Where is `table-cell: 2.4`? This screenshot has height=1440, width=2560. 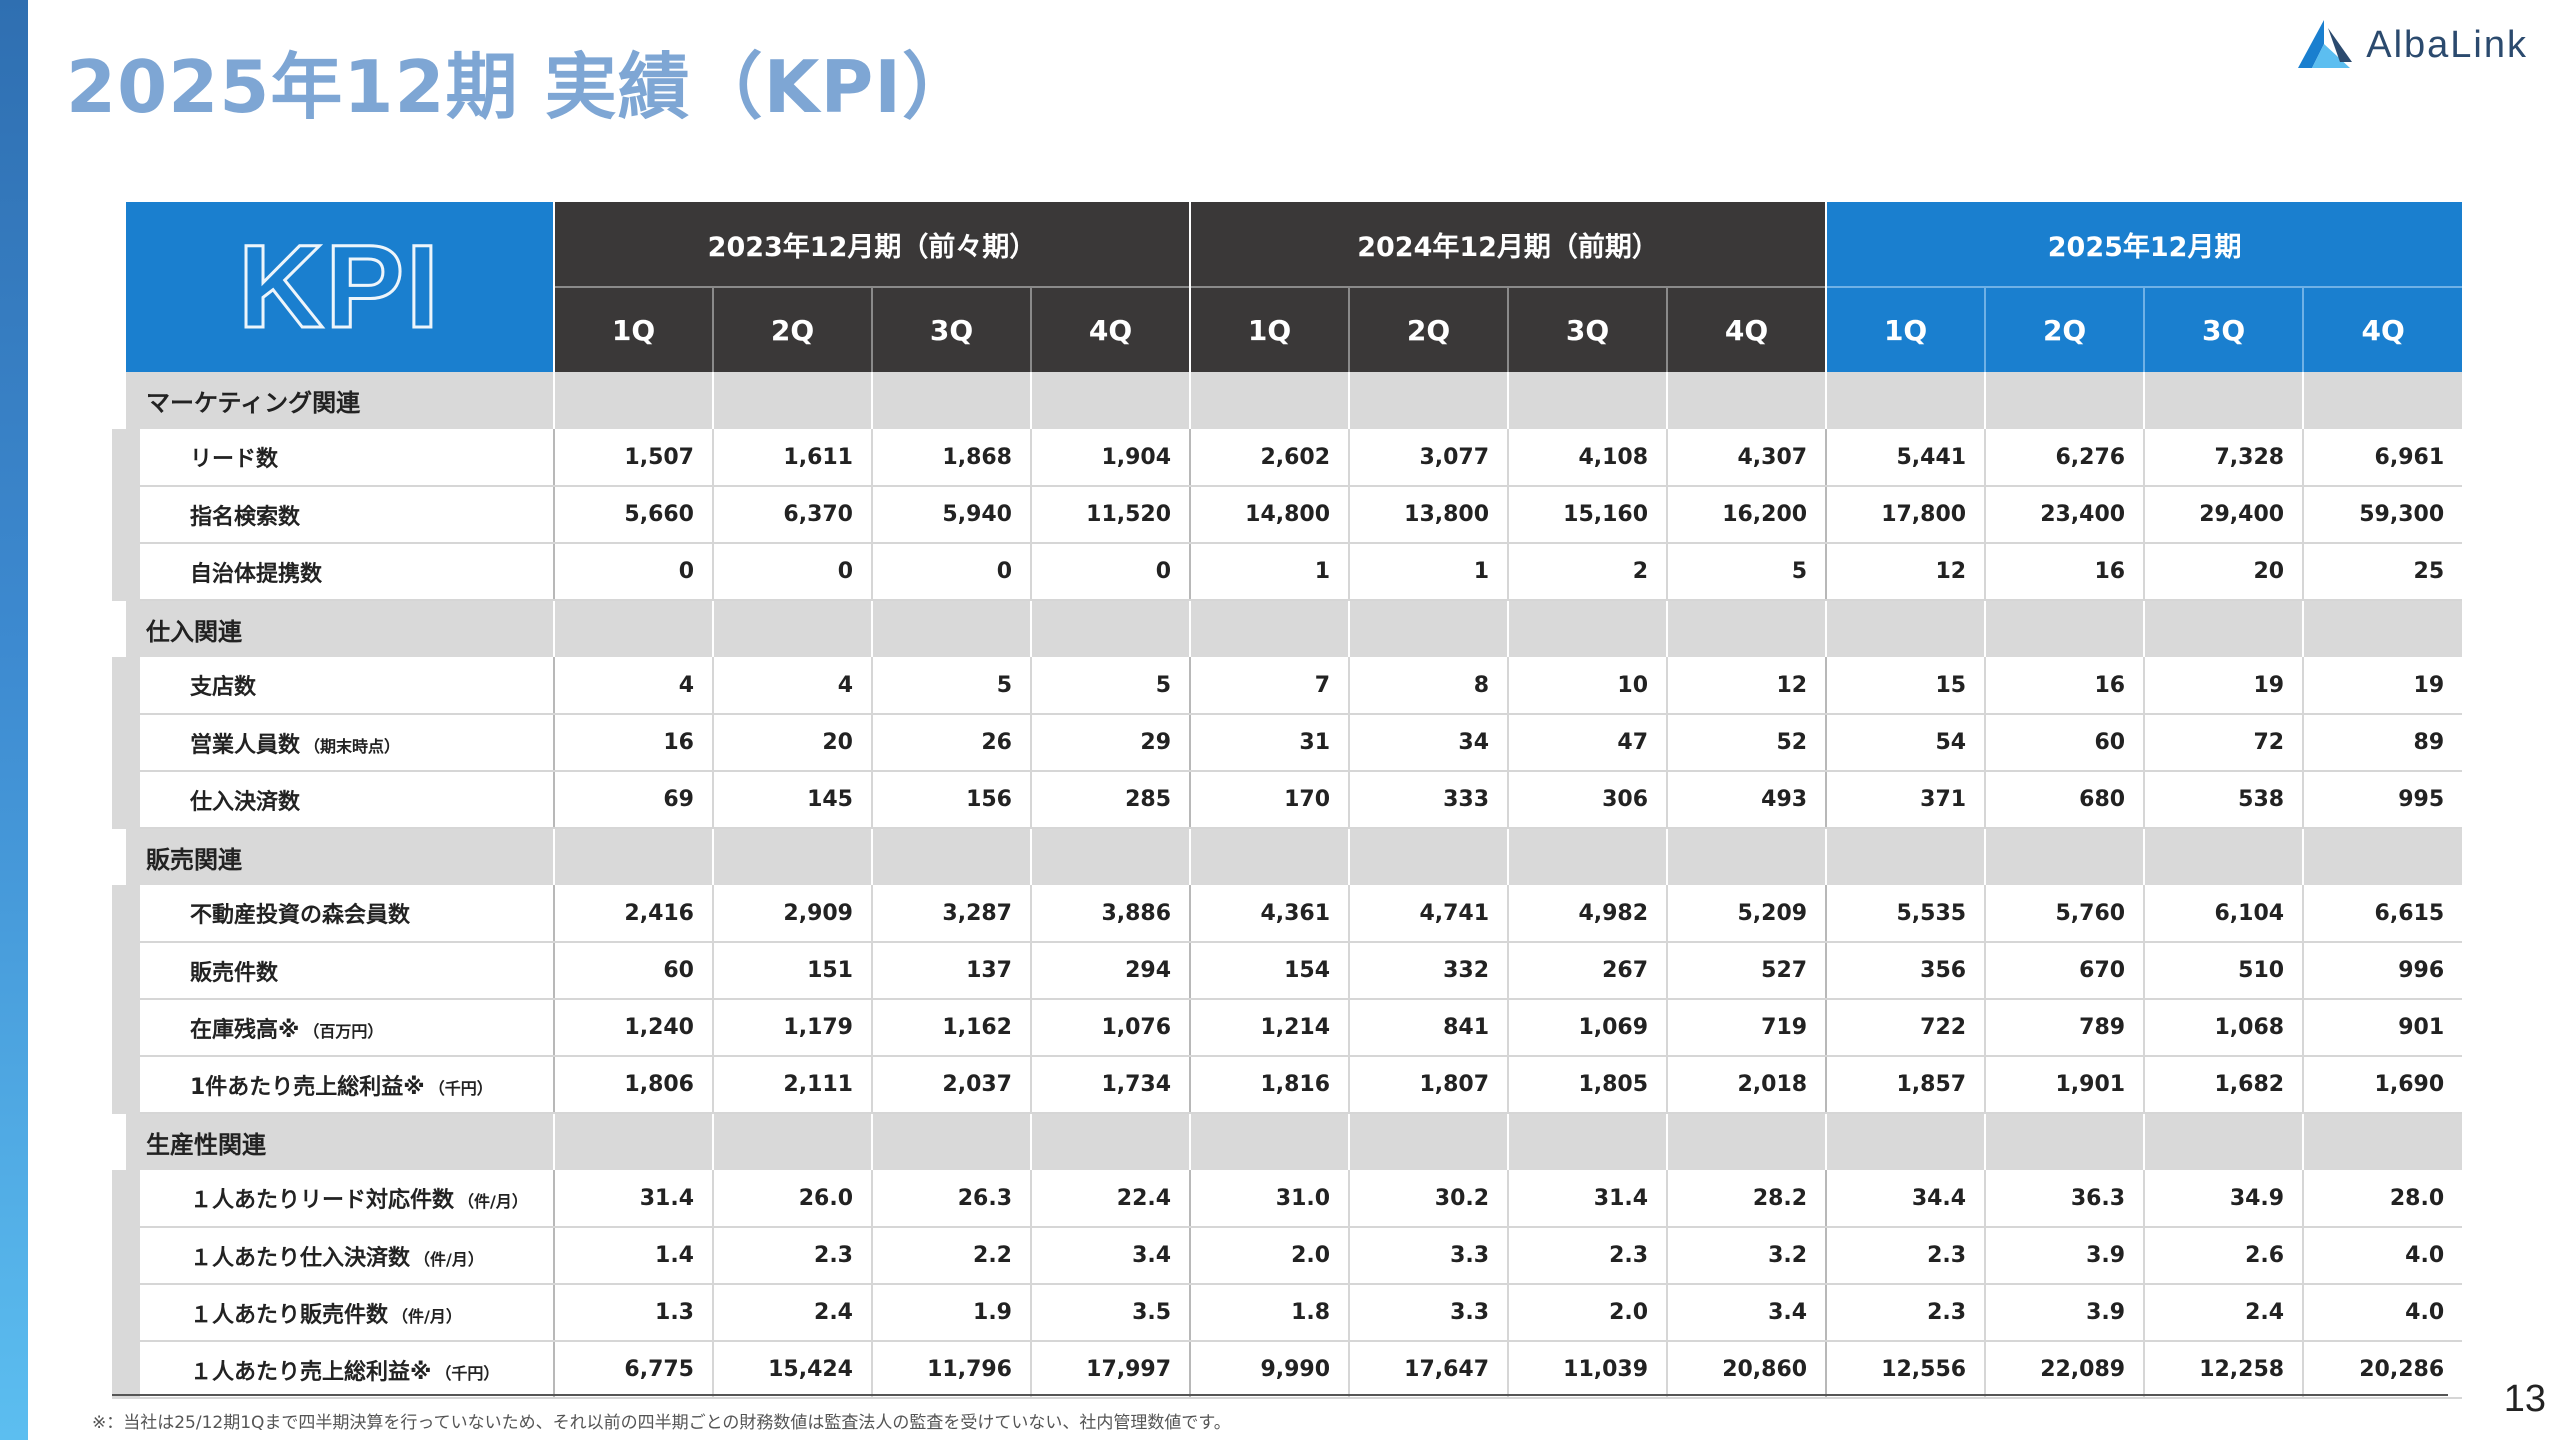
table-cell: 2.4 is located at coordinates (792, 1313).